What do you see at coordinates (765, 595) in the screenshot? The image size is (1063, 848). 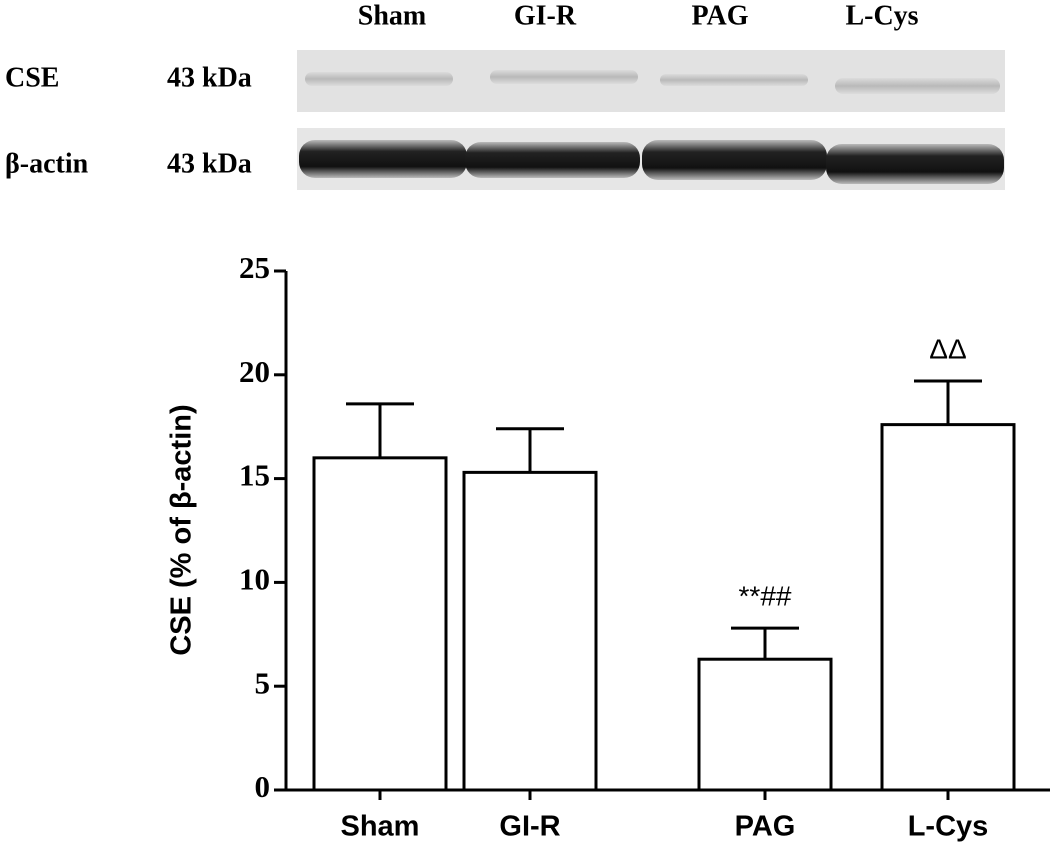 I see `bar-annotation: **##` at bounding box center [765, 595].